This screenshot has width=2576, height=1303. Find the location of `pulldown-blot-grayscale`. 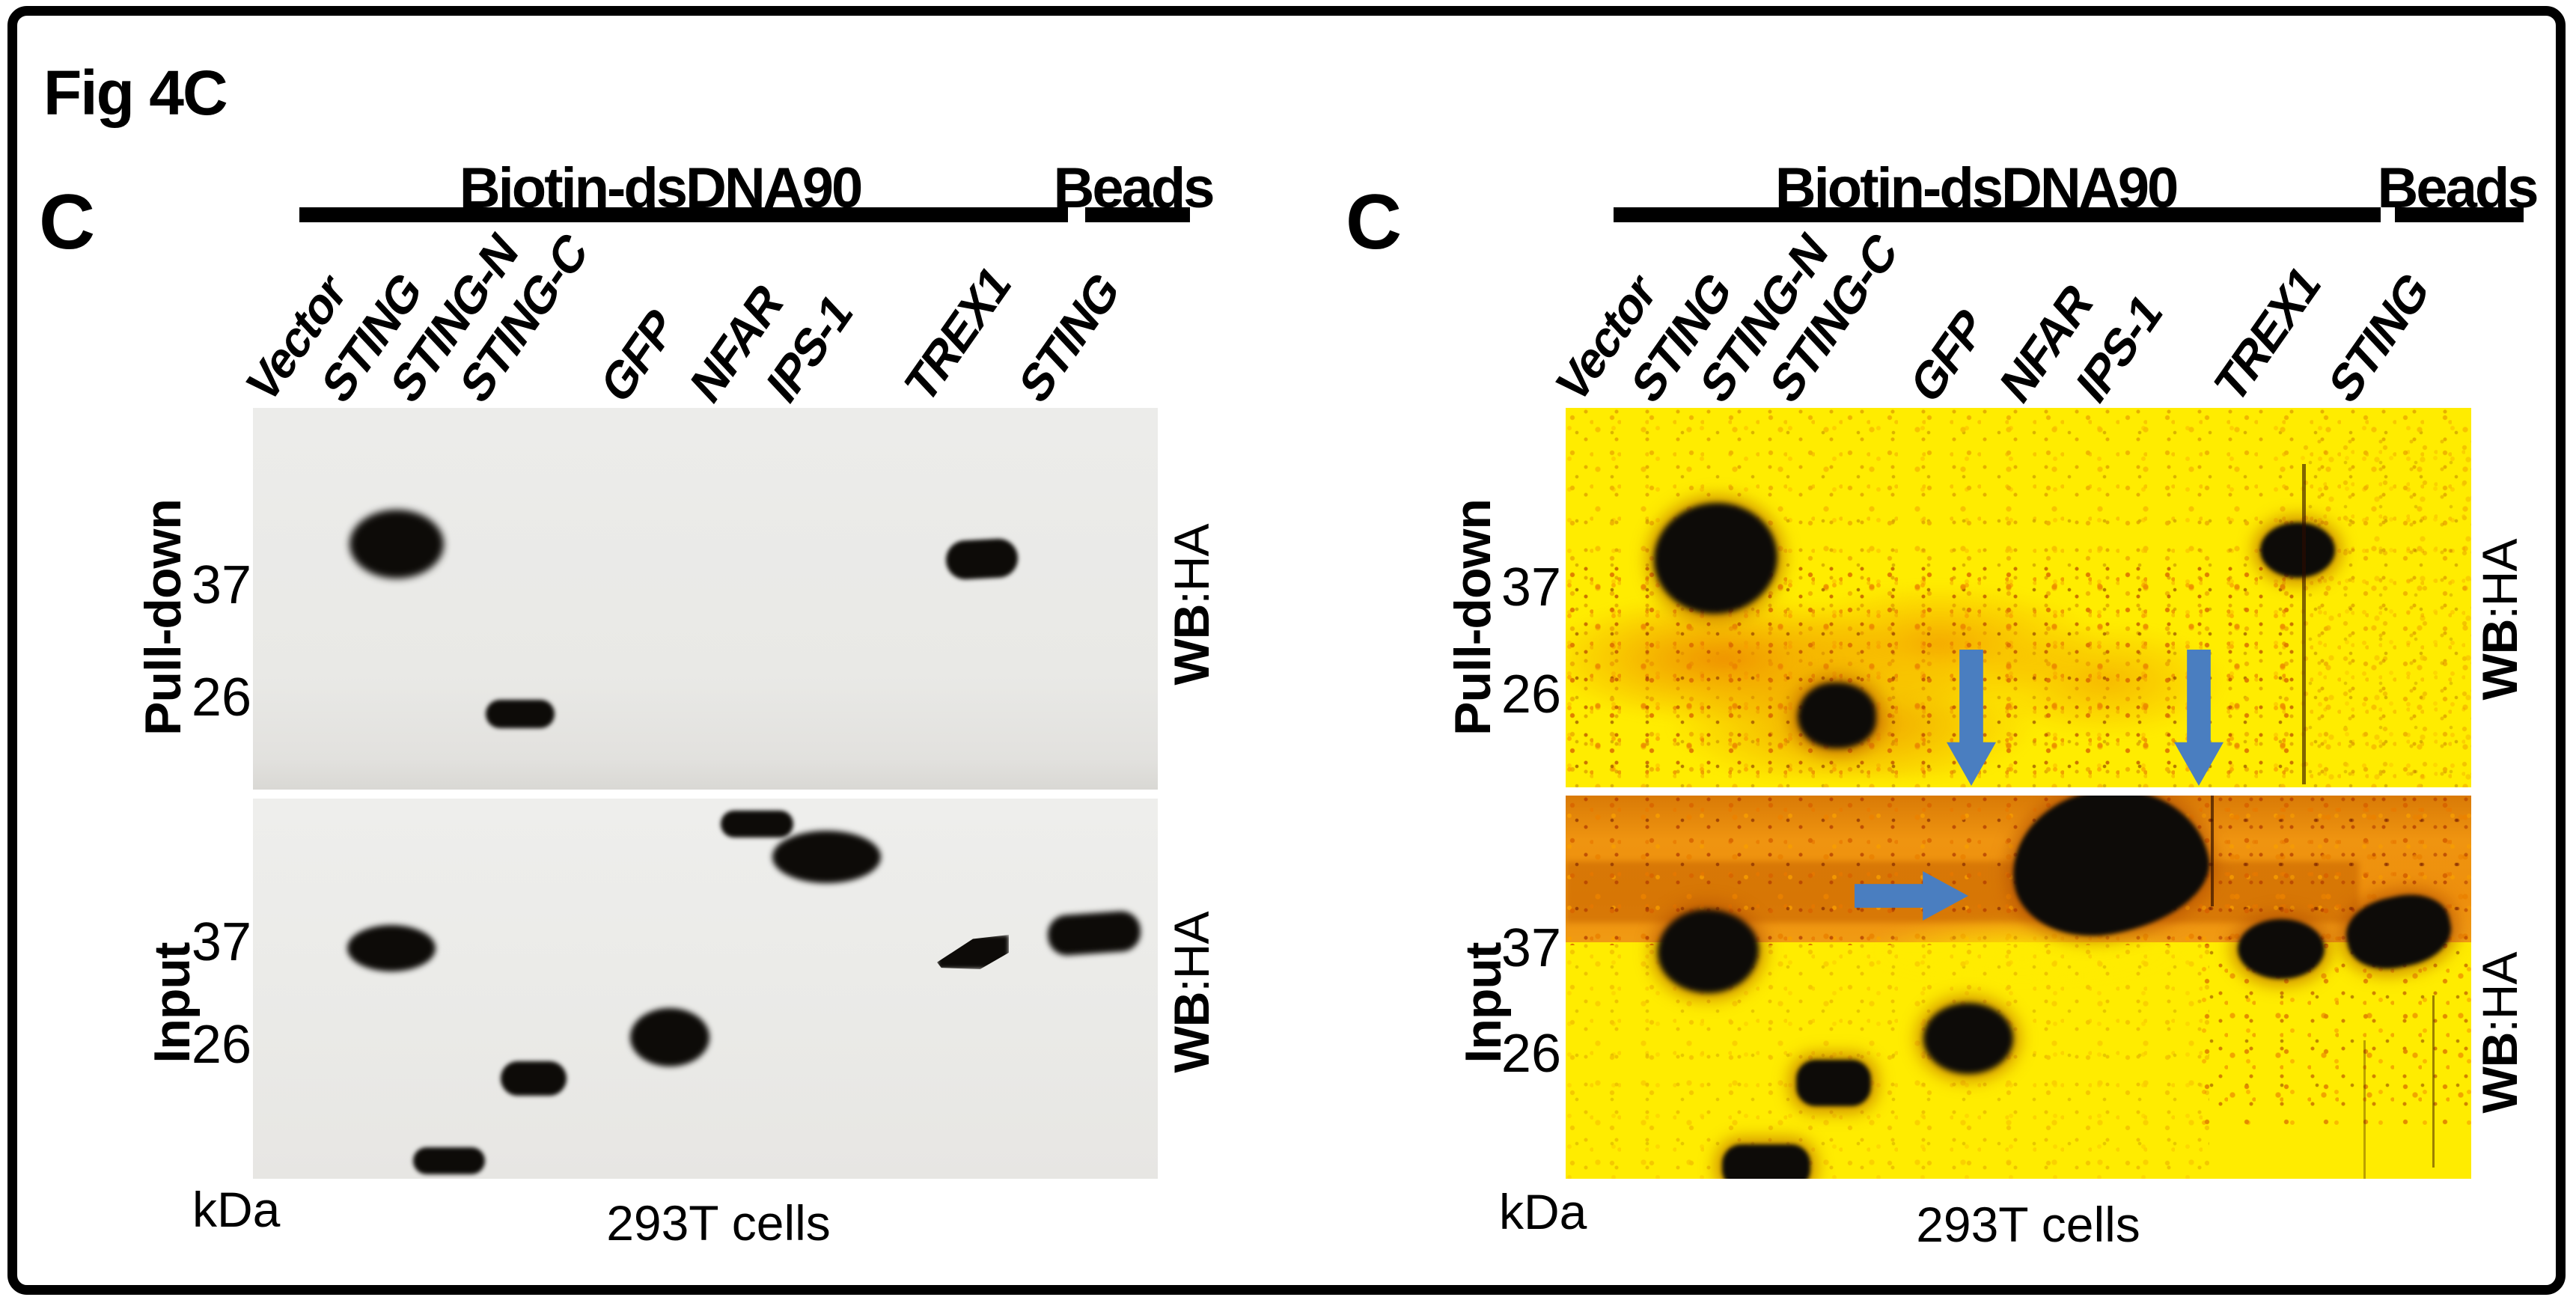

pulldown-blot-grayscale is located at coordinates (705, 599).